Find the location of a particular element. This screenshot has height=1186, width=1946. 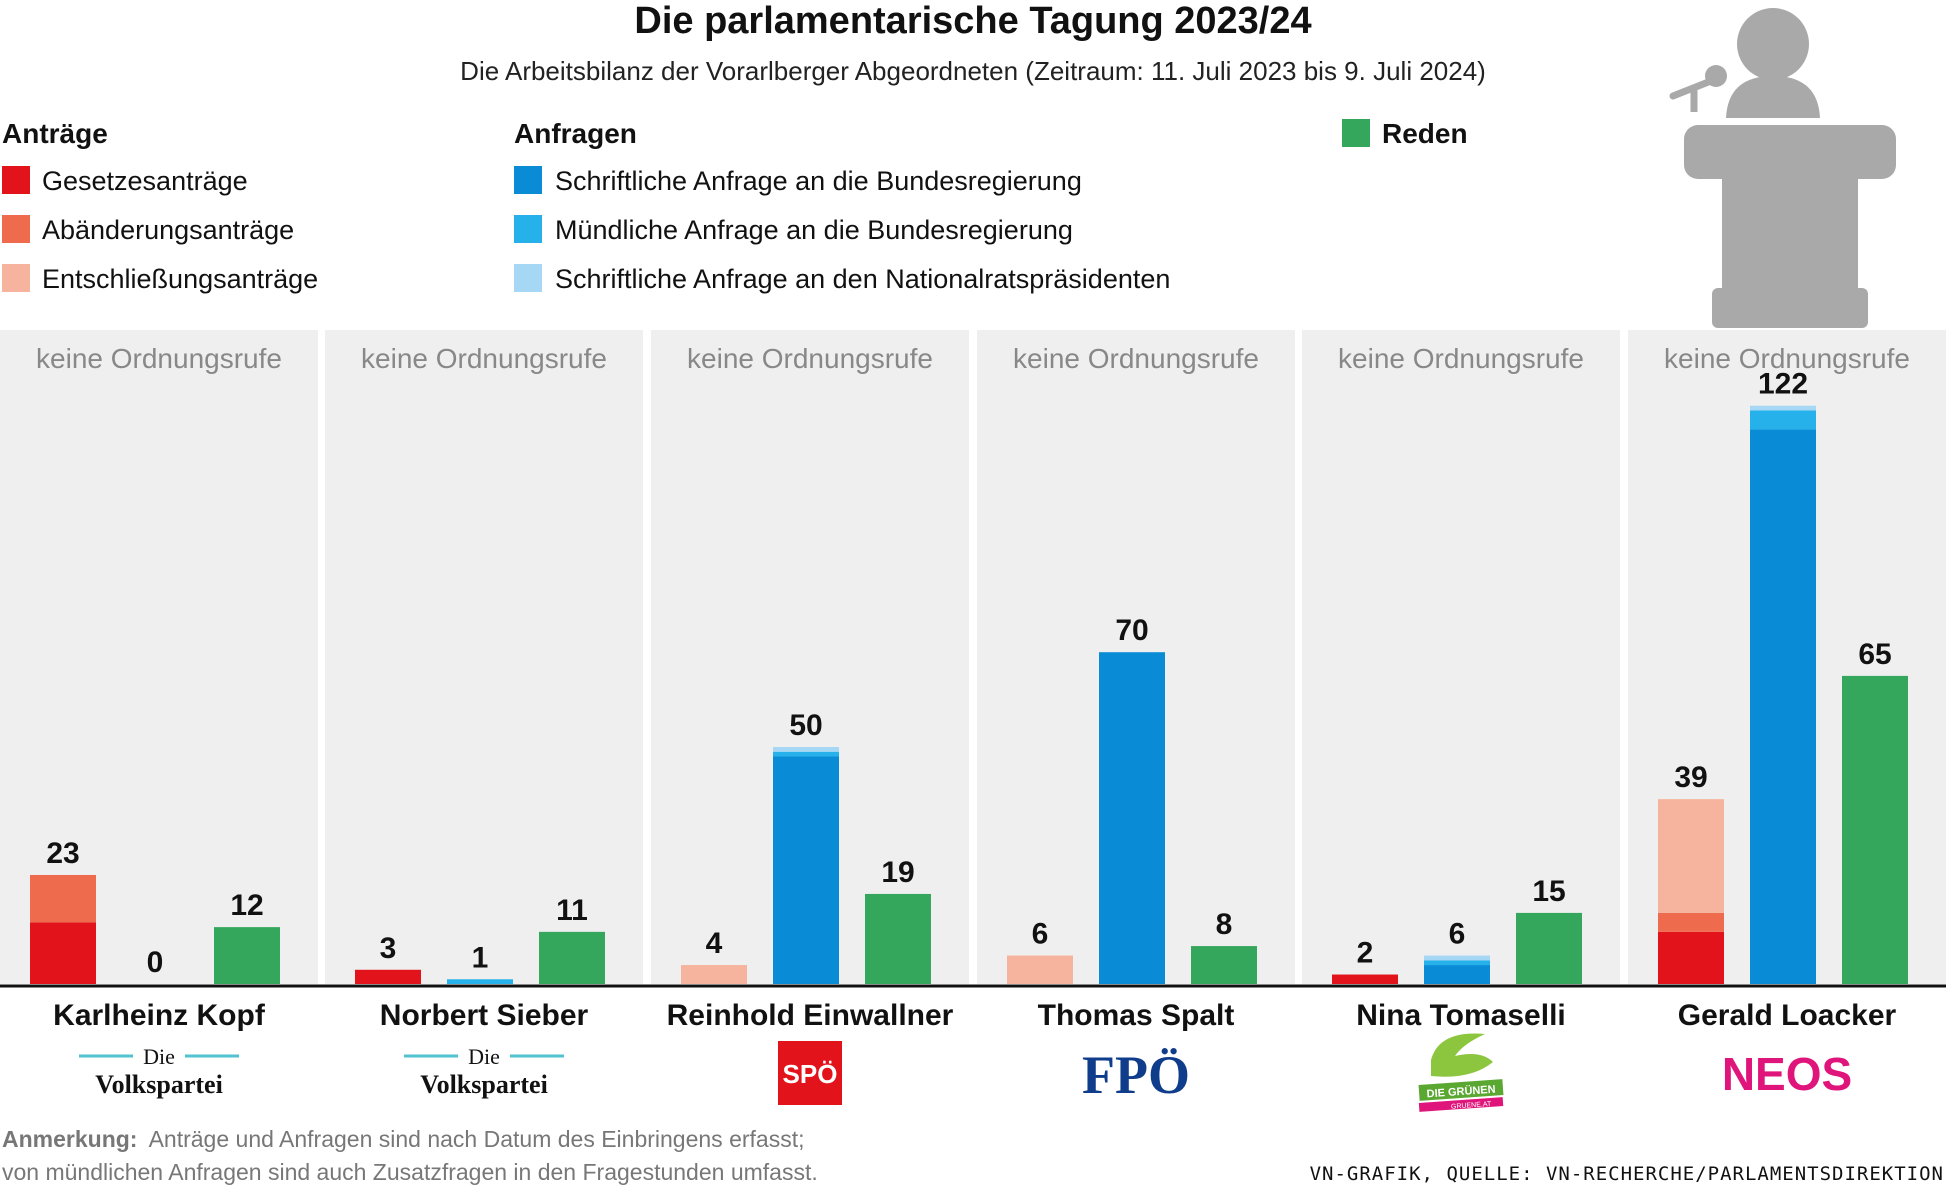

reden-bar-value-label: 12 is located at coordinates (246, 905).